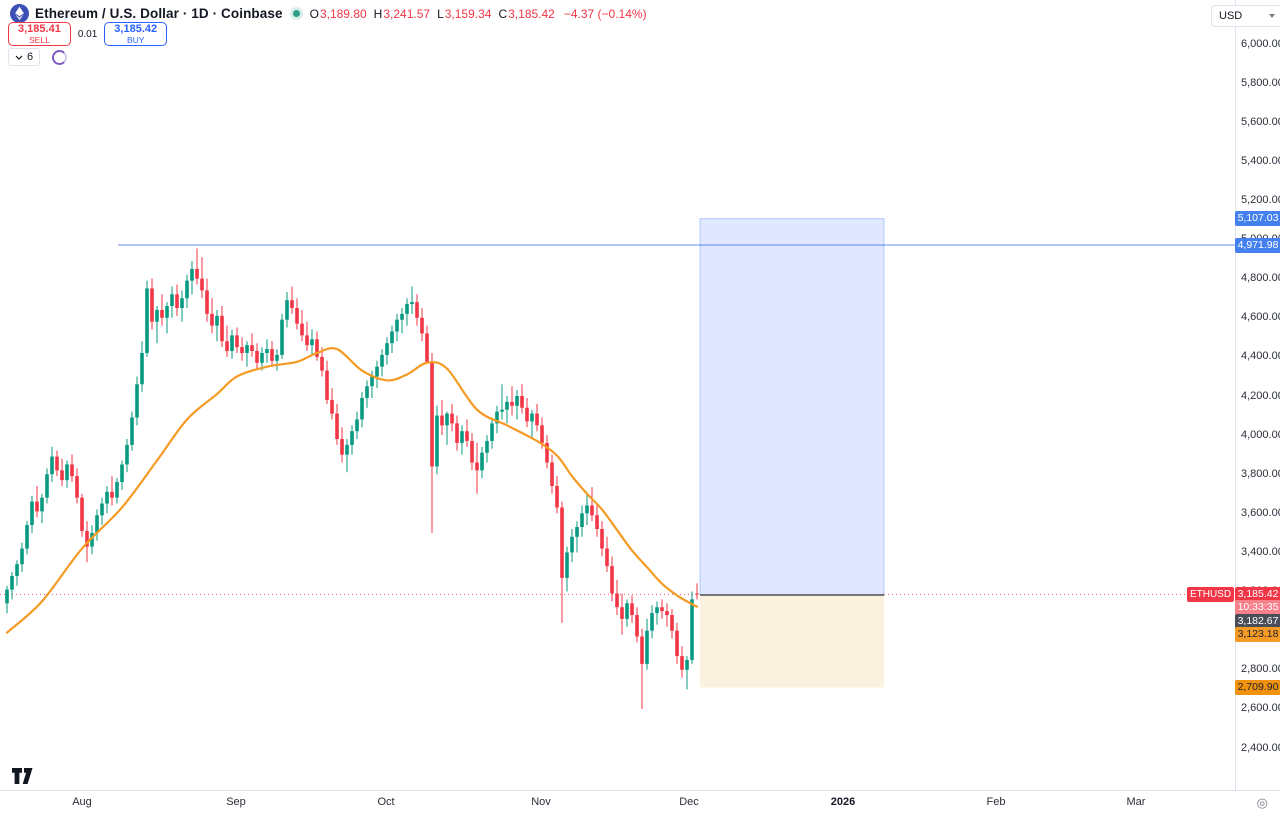  What do you see at coordinates (1262, 802) in the screenshot?
I see `scroll-to-recent-icon: ◎` at bounding box center [1262, 802].